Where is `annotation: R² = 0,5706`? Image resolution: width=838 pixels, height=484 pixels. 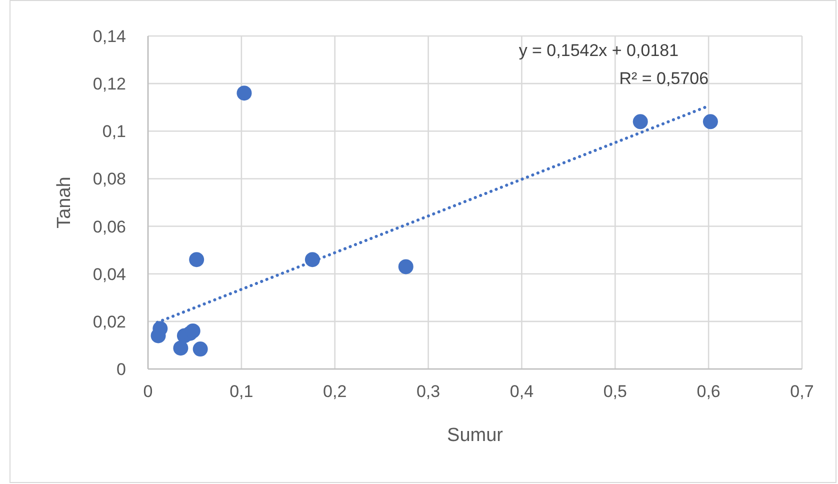 annotation: R² = 0,5706 is located at coordinates (664, 78).